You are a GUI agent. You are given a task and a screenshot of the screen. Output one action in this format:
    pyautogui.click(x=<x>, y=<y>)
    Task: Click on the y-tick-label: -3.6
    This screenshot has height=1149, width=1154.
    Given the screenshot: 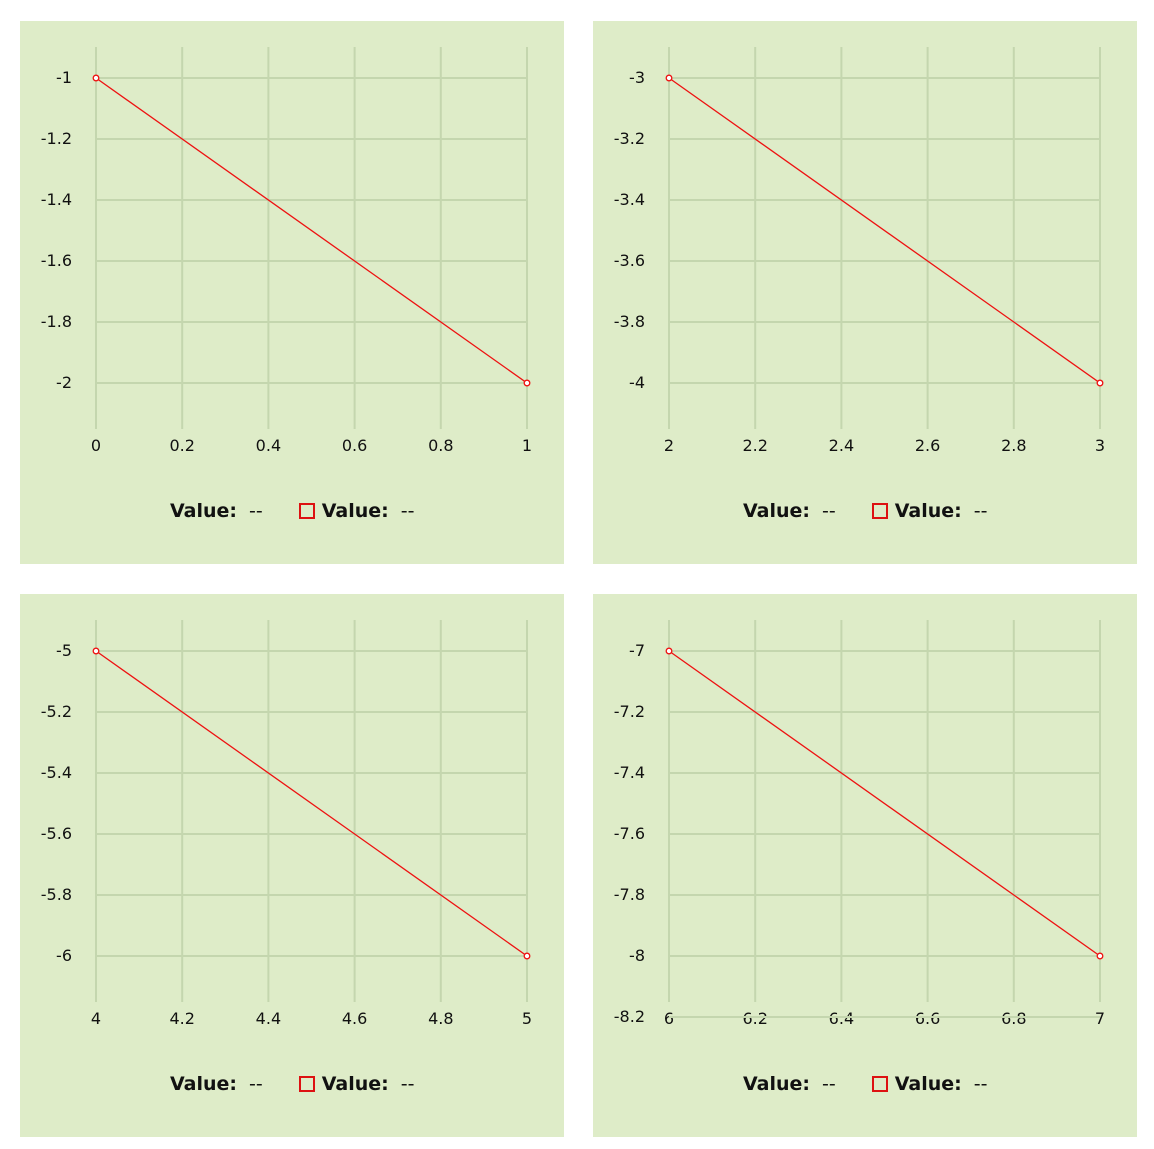 What is the action you would take?
    pyautogui.click(x=629, y=260)
    